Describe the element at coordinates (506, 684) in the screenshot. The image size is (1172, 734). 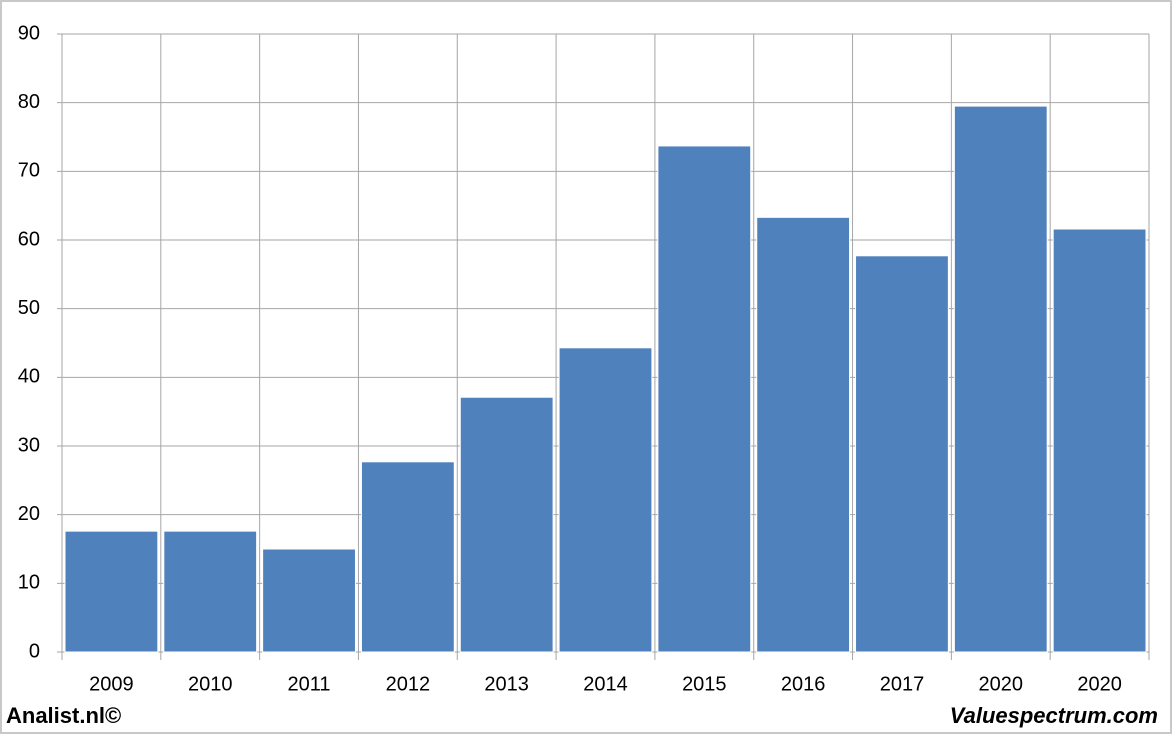
I see `x-tick-label: 2013` at that location.